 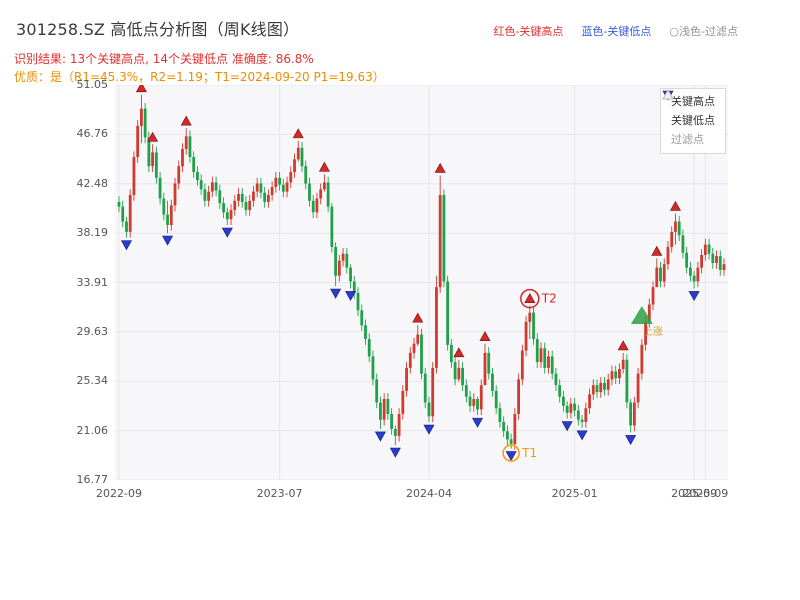 I want to click on x-tick-label: 2025-09, so click(x=694, y=493).